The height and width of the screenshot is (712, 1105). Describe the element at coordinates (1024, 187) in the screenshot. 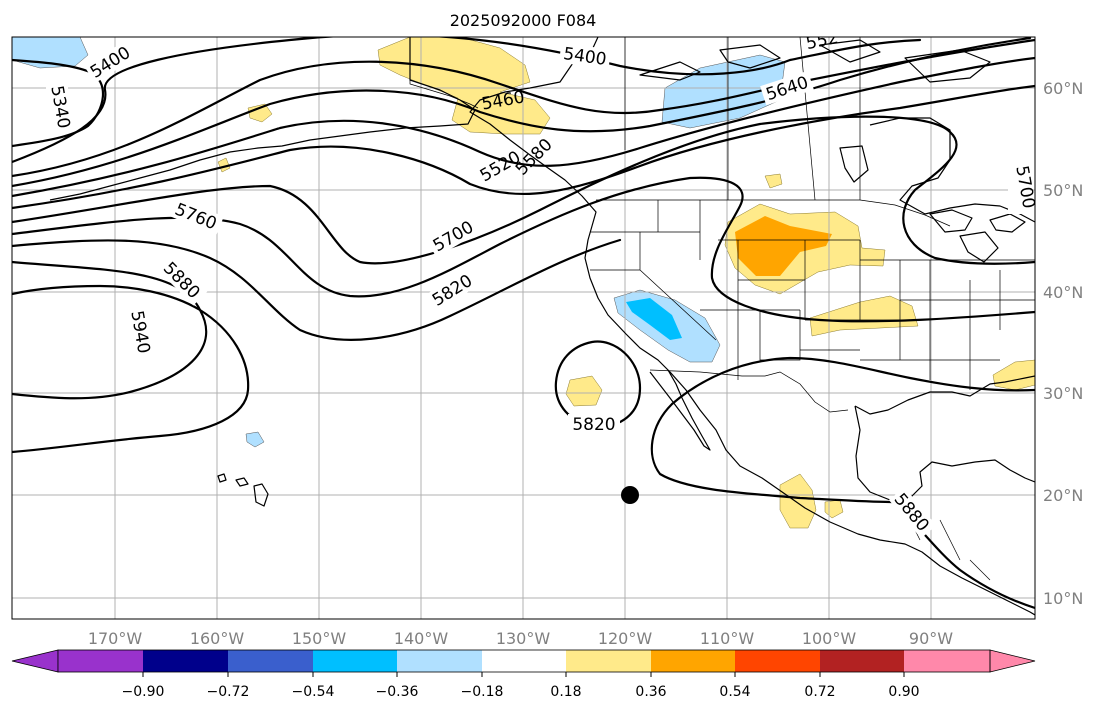

I see `contour-label: 5700` at that location.